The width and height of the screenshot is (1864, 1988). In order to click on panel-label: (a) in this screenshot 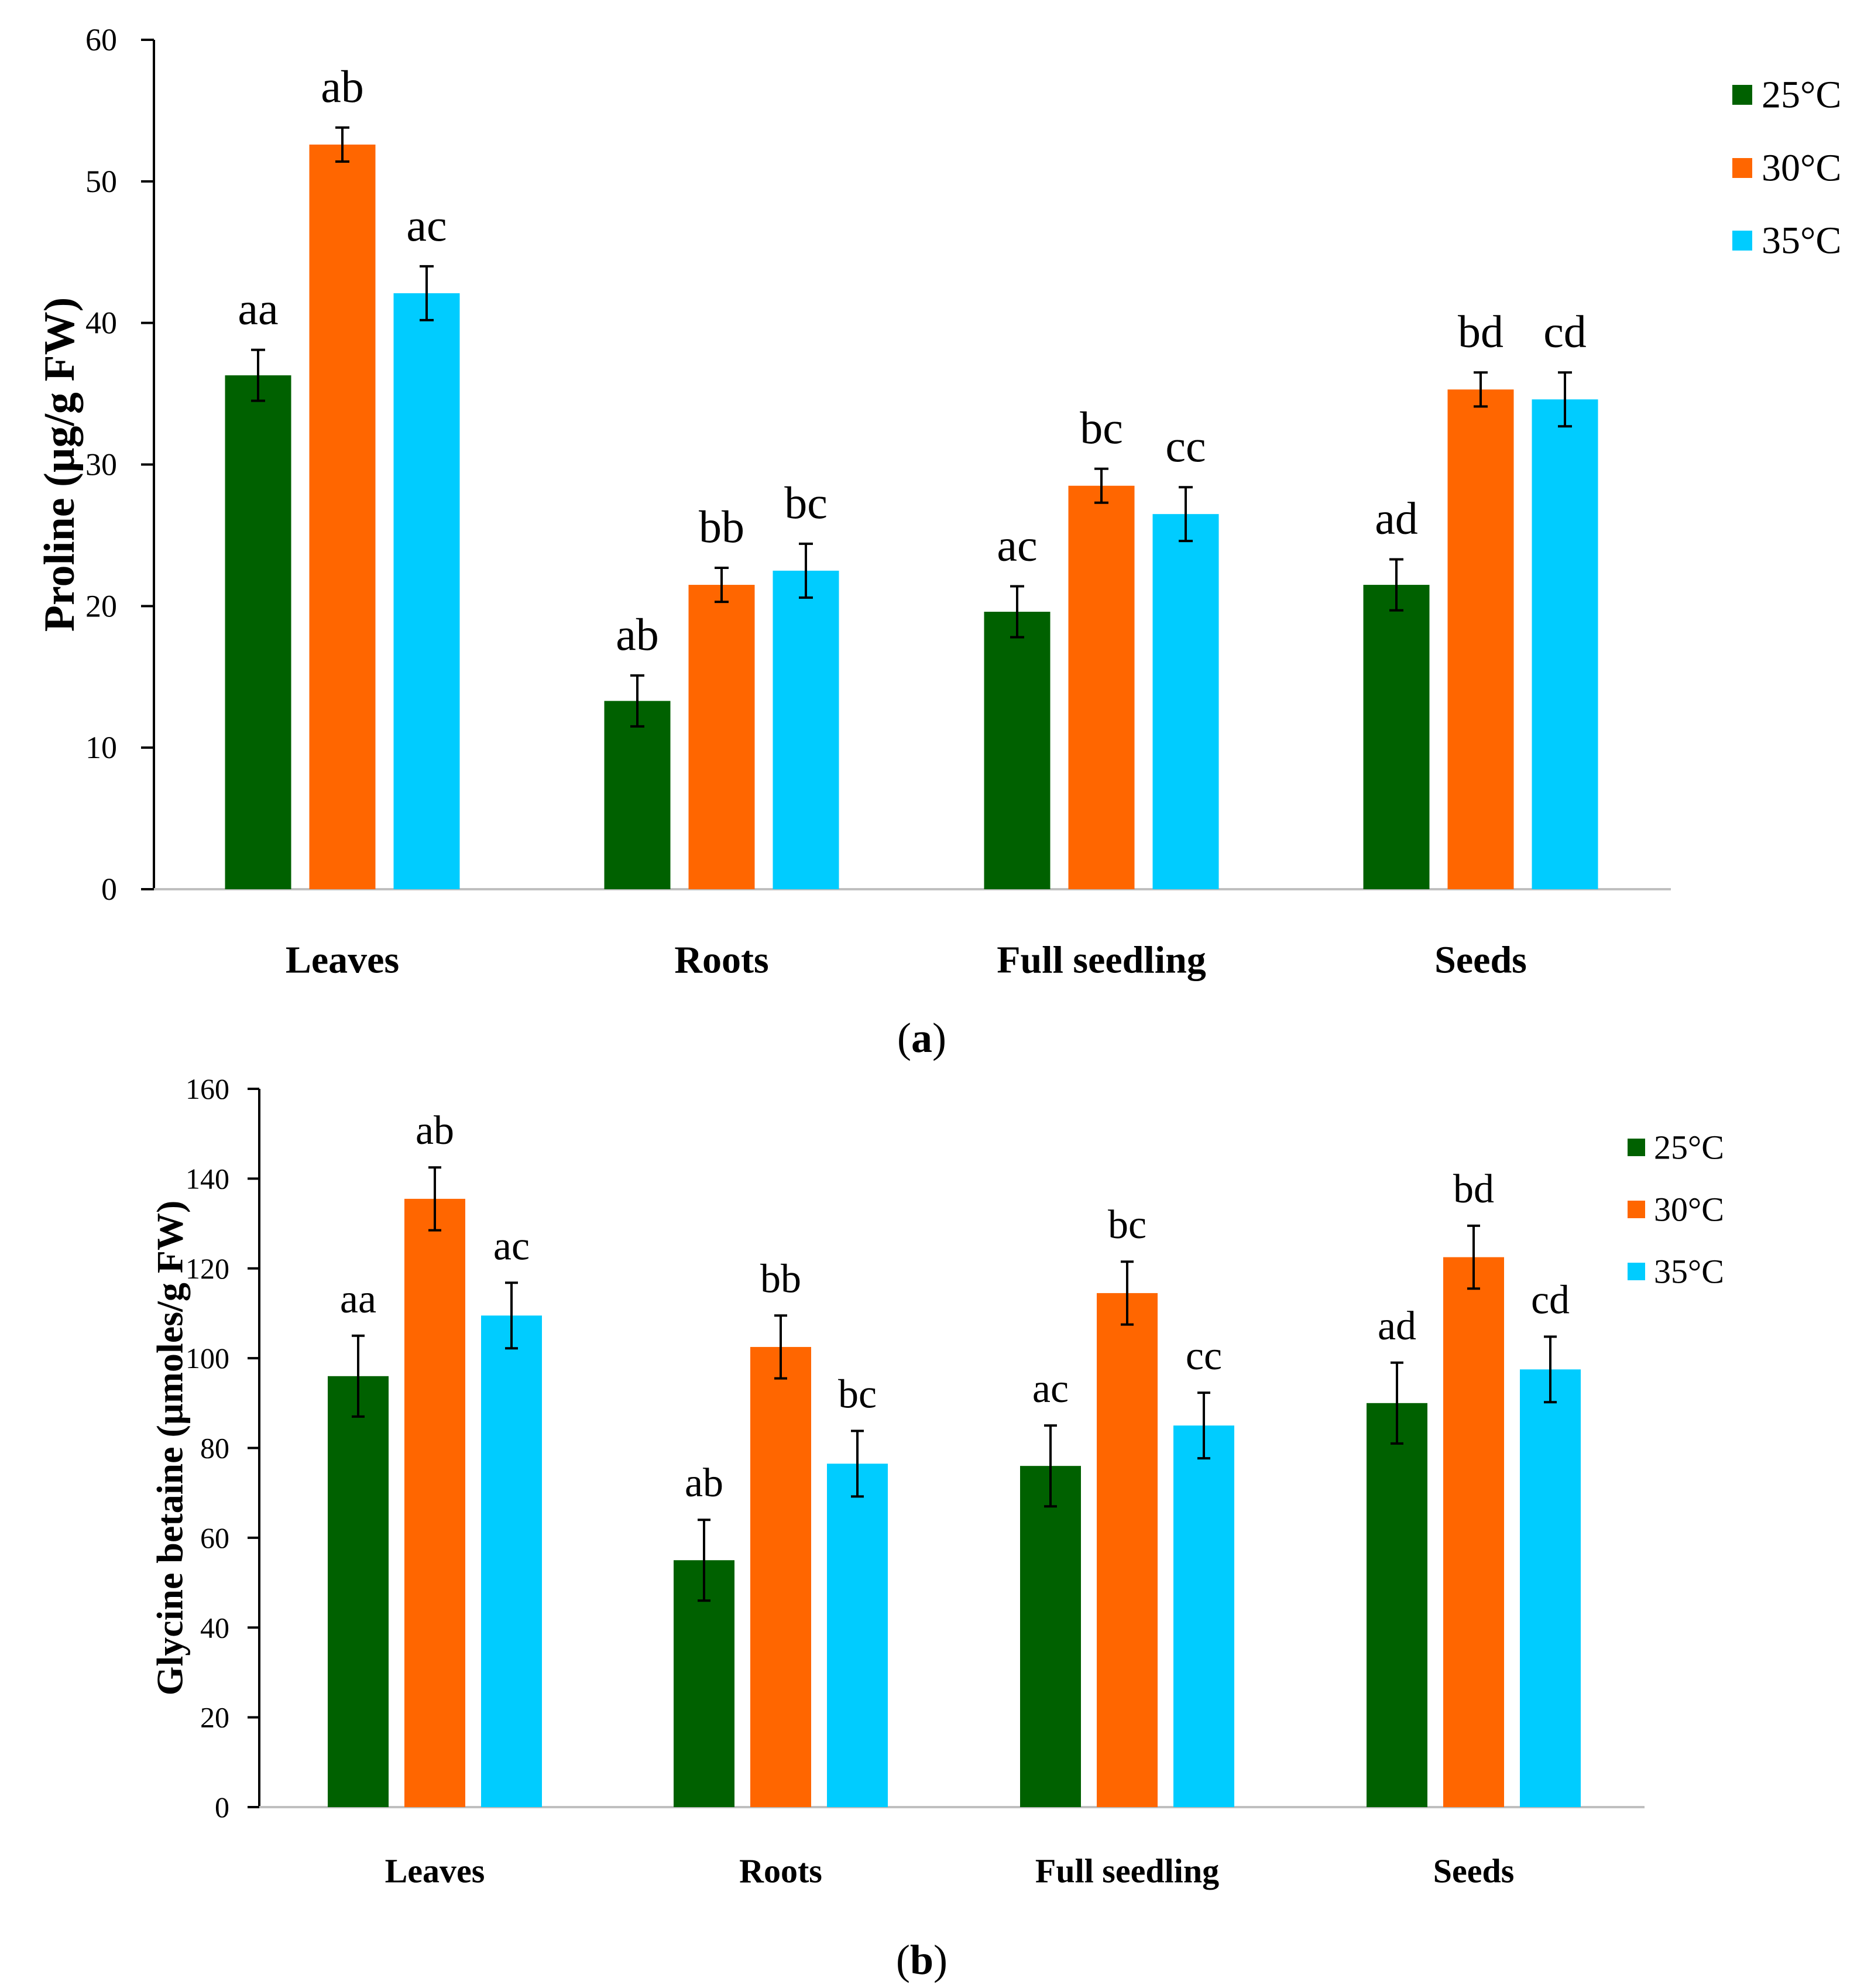, I will do `click(921, 1037)`.